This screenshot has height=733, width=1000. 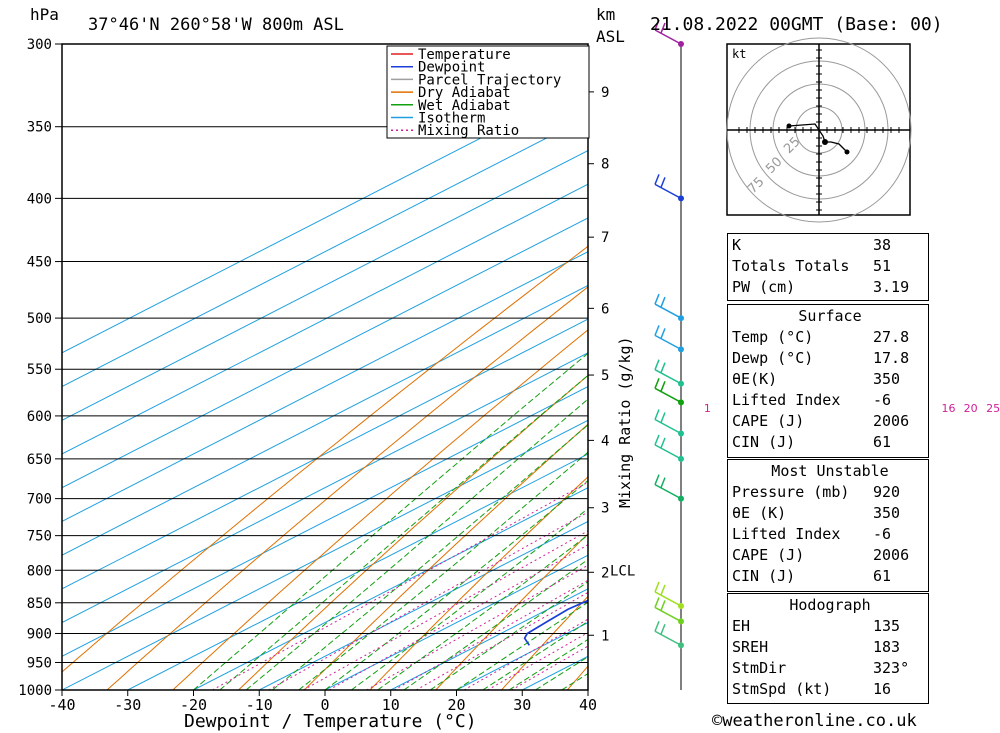 What do you see at coordinates (764, 287) in the screenshot?
I see `index-label: PW (cm)` at bounding box center [764, 287].